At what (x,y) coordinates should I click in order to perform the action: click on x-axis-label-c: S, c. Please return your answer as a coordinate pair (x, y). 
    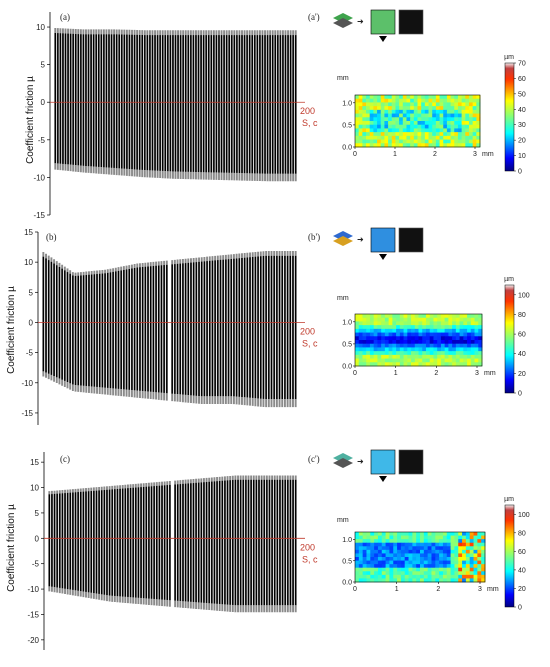
    Looking at the image, I should click on (310, 559).